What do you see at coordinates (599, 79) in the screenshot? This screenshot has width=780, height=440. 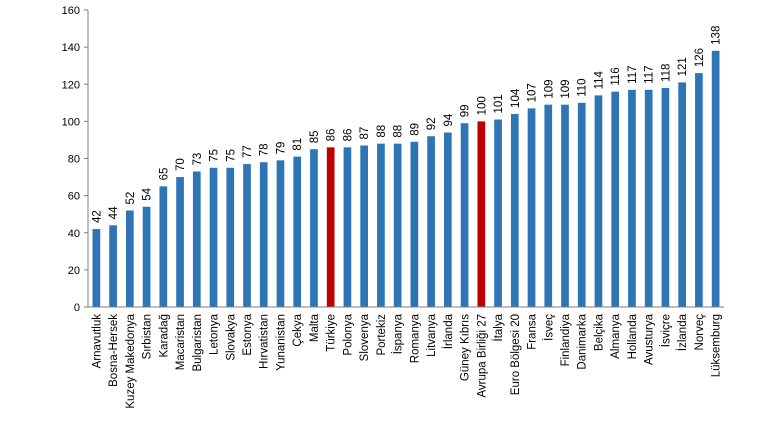 I see `data-label: 114` at bounding box center [599, 79].